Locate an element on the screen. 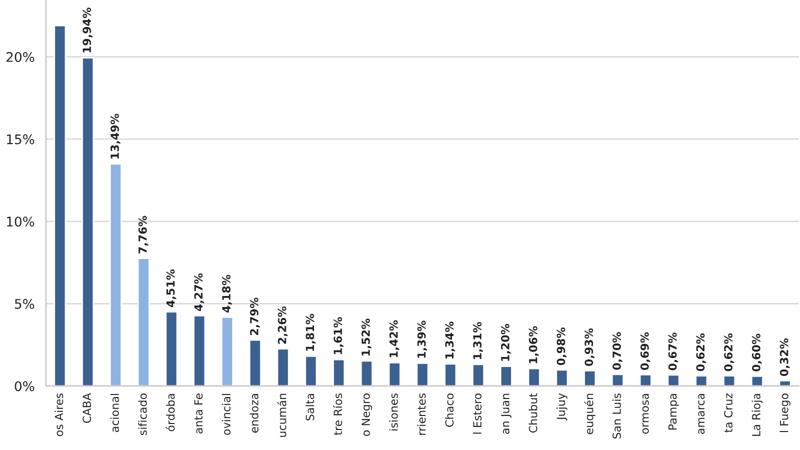 This screenshot has width=800, height=450. y-tick-label: 20% is located at coordinates (20, 57).